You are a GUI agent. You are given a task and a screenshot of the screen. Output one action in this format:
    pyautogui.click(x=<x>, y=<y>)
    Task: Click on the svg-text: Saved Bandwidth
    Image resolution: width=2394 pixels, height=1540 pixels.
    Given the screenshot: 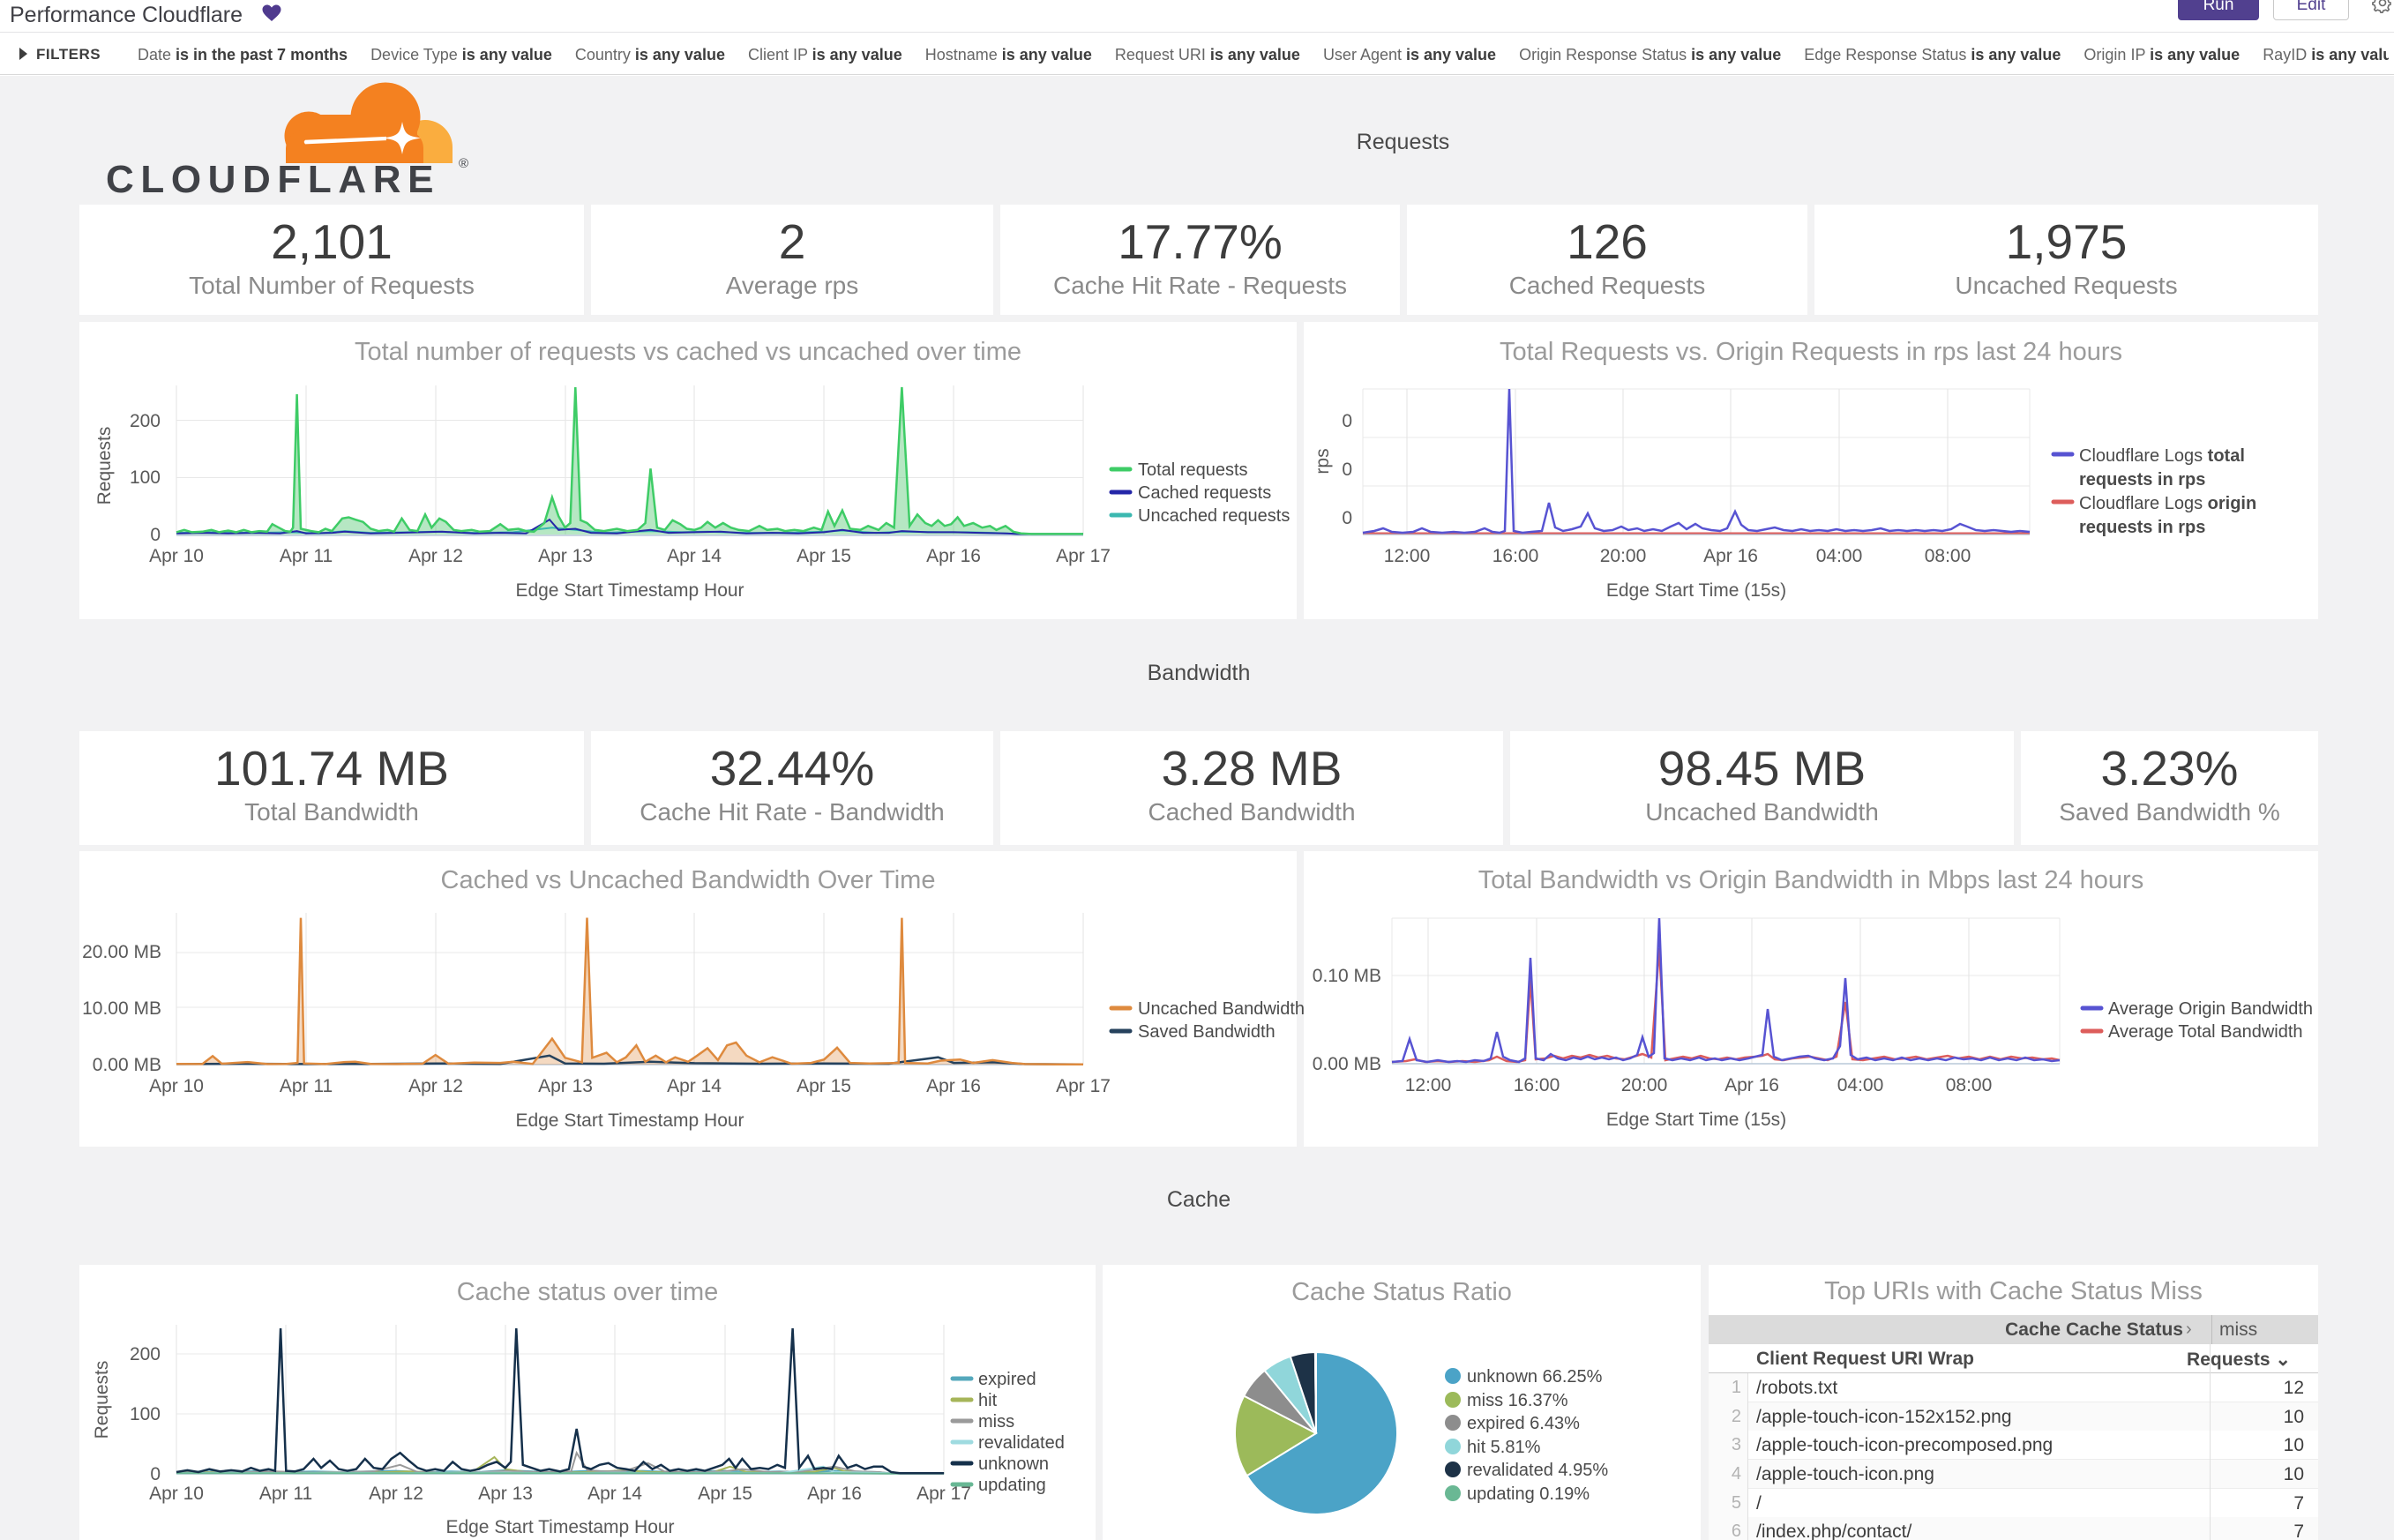 What is the action you would take?
    pyautogui.click(x=1207, y=1032)
    